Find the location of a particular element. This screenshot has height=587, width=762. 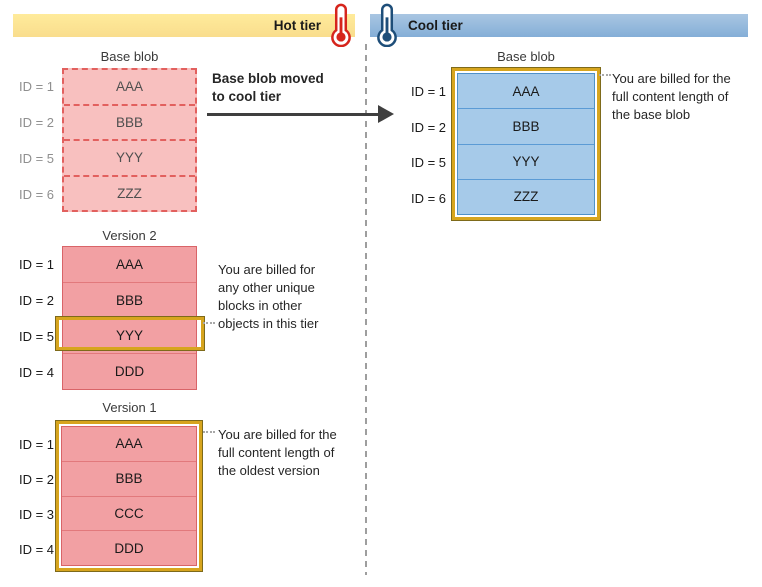

block-cell: CCC is located at coordinates (129, 513).